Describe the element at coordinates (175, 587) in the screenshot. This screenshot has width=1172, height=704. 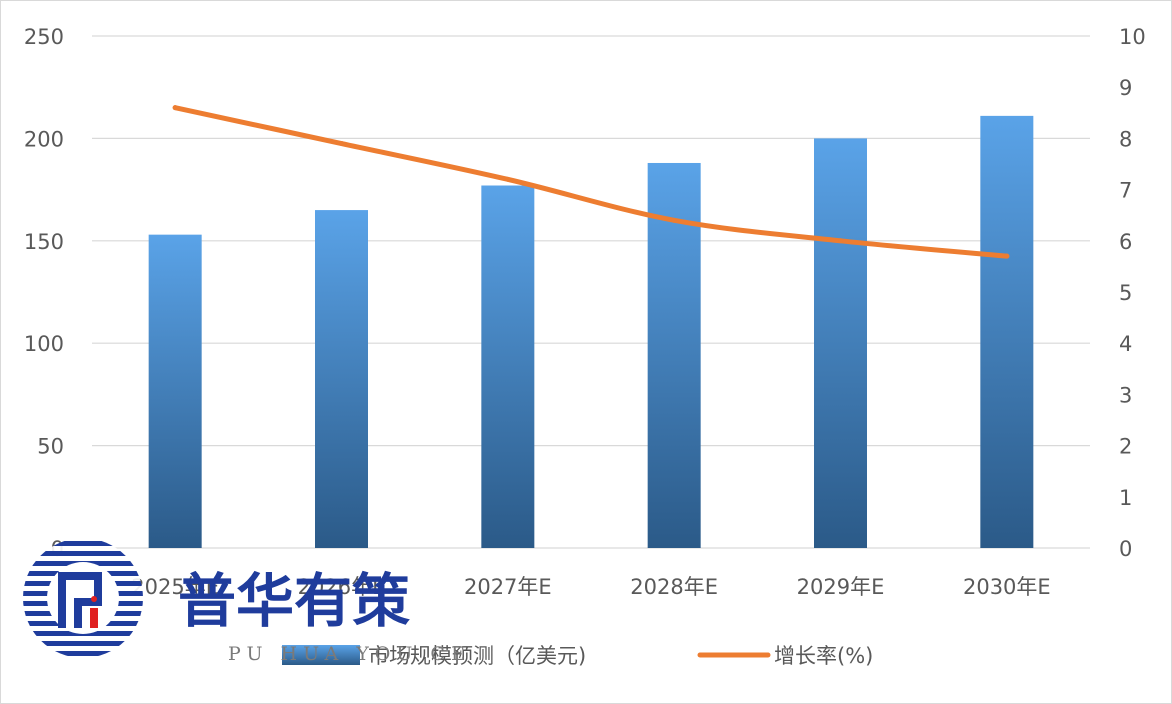
I see `x-tick: 2025年E` at that location.